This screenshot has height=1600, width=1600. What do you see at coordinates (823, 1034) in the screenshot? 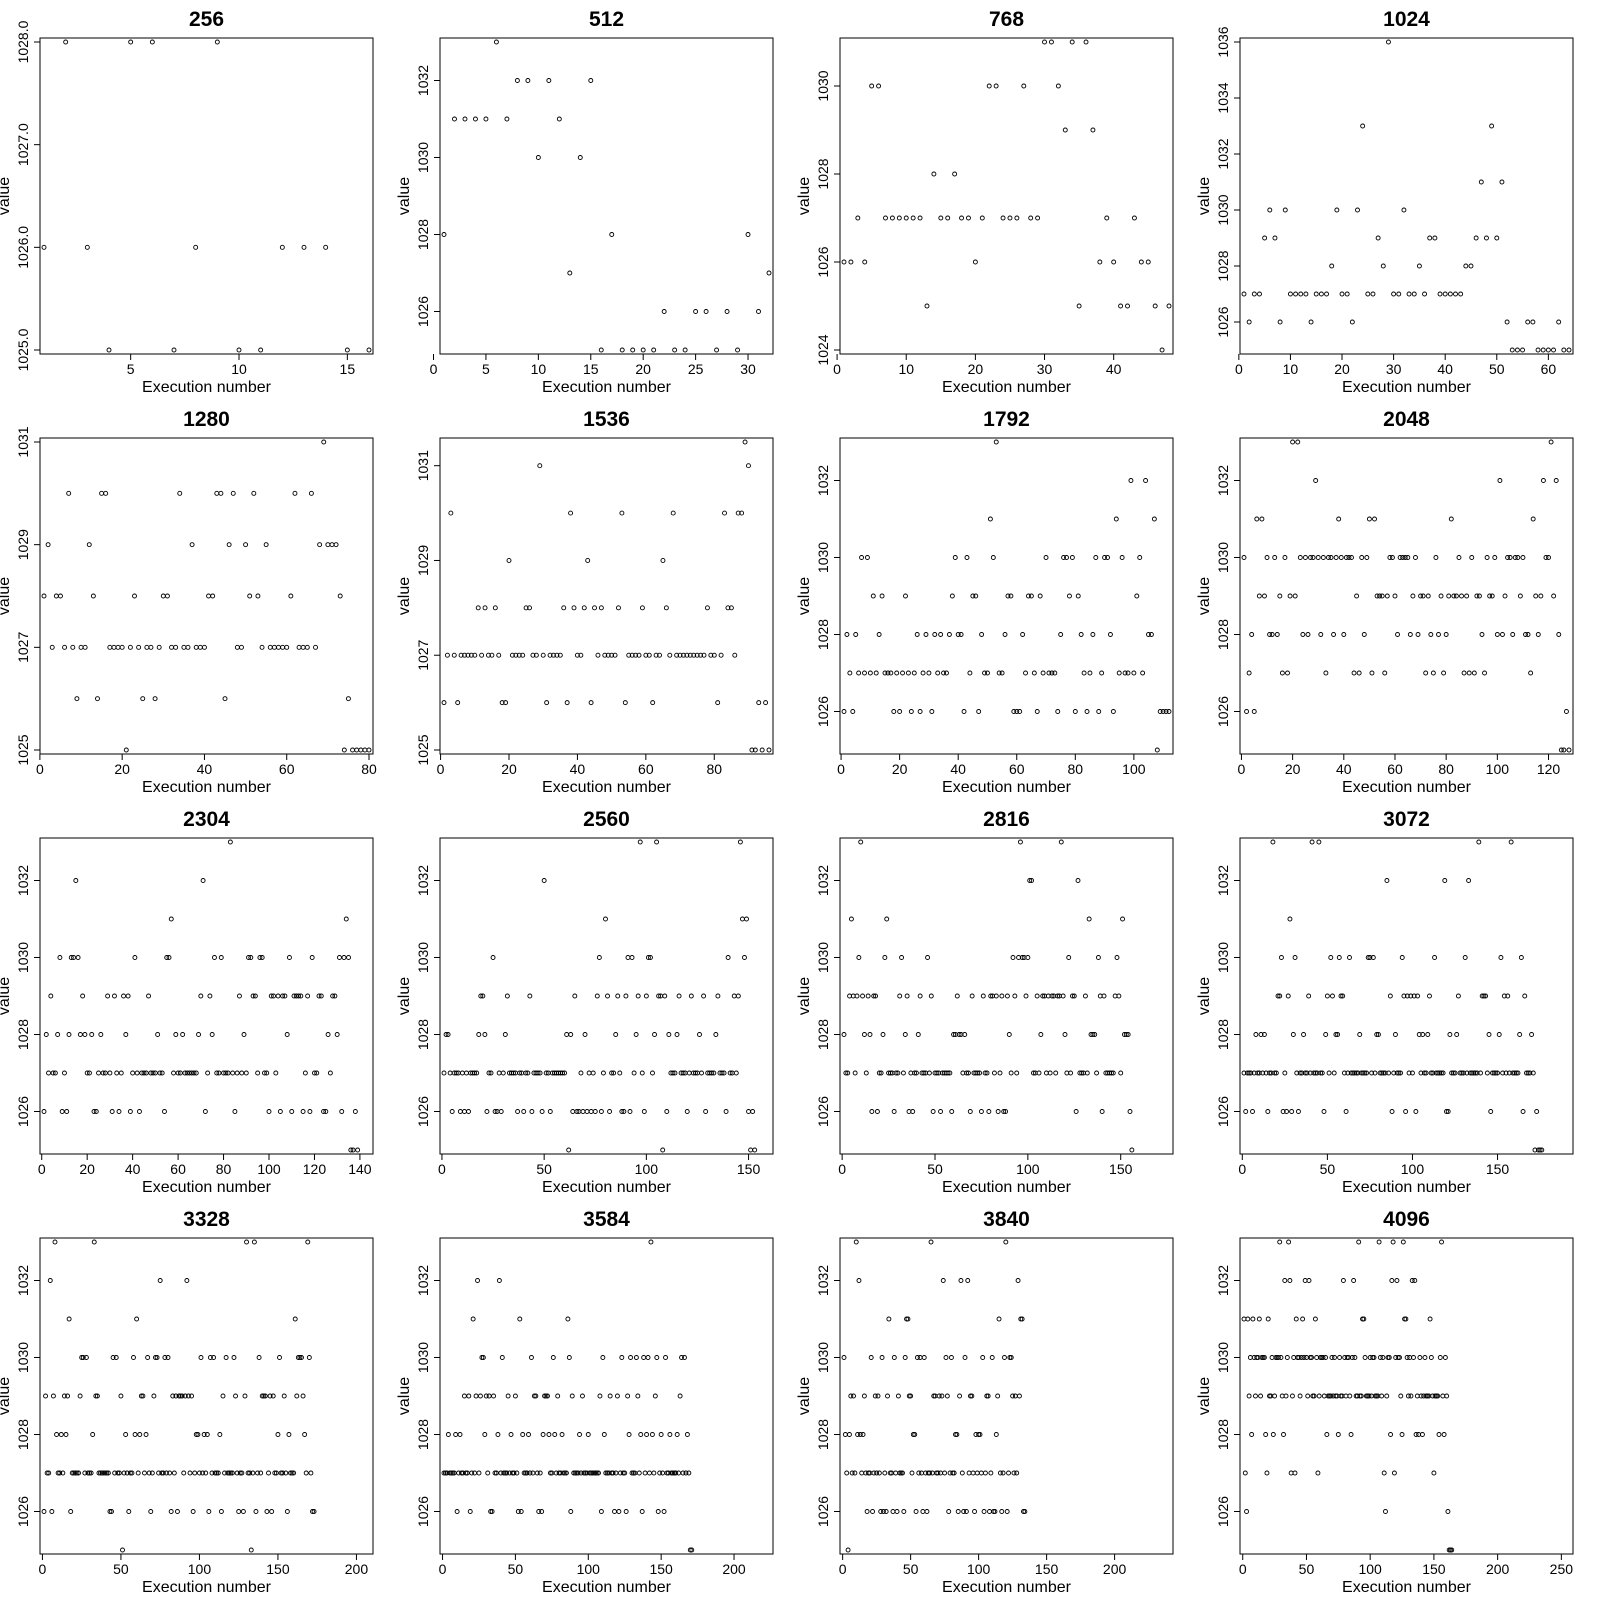
I see `y-tick-label: 1028` at bounding box center [823, 1034].